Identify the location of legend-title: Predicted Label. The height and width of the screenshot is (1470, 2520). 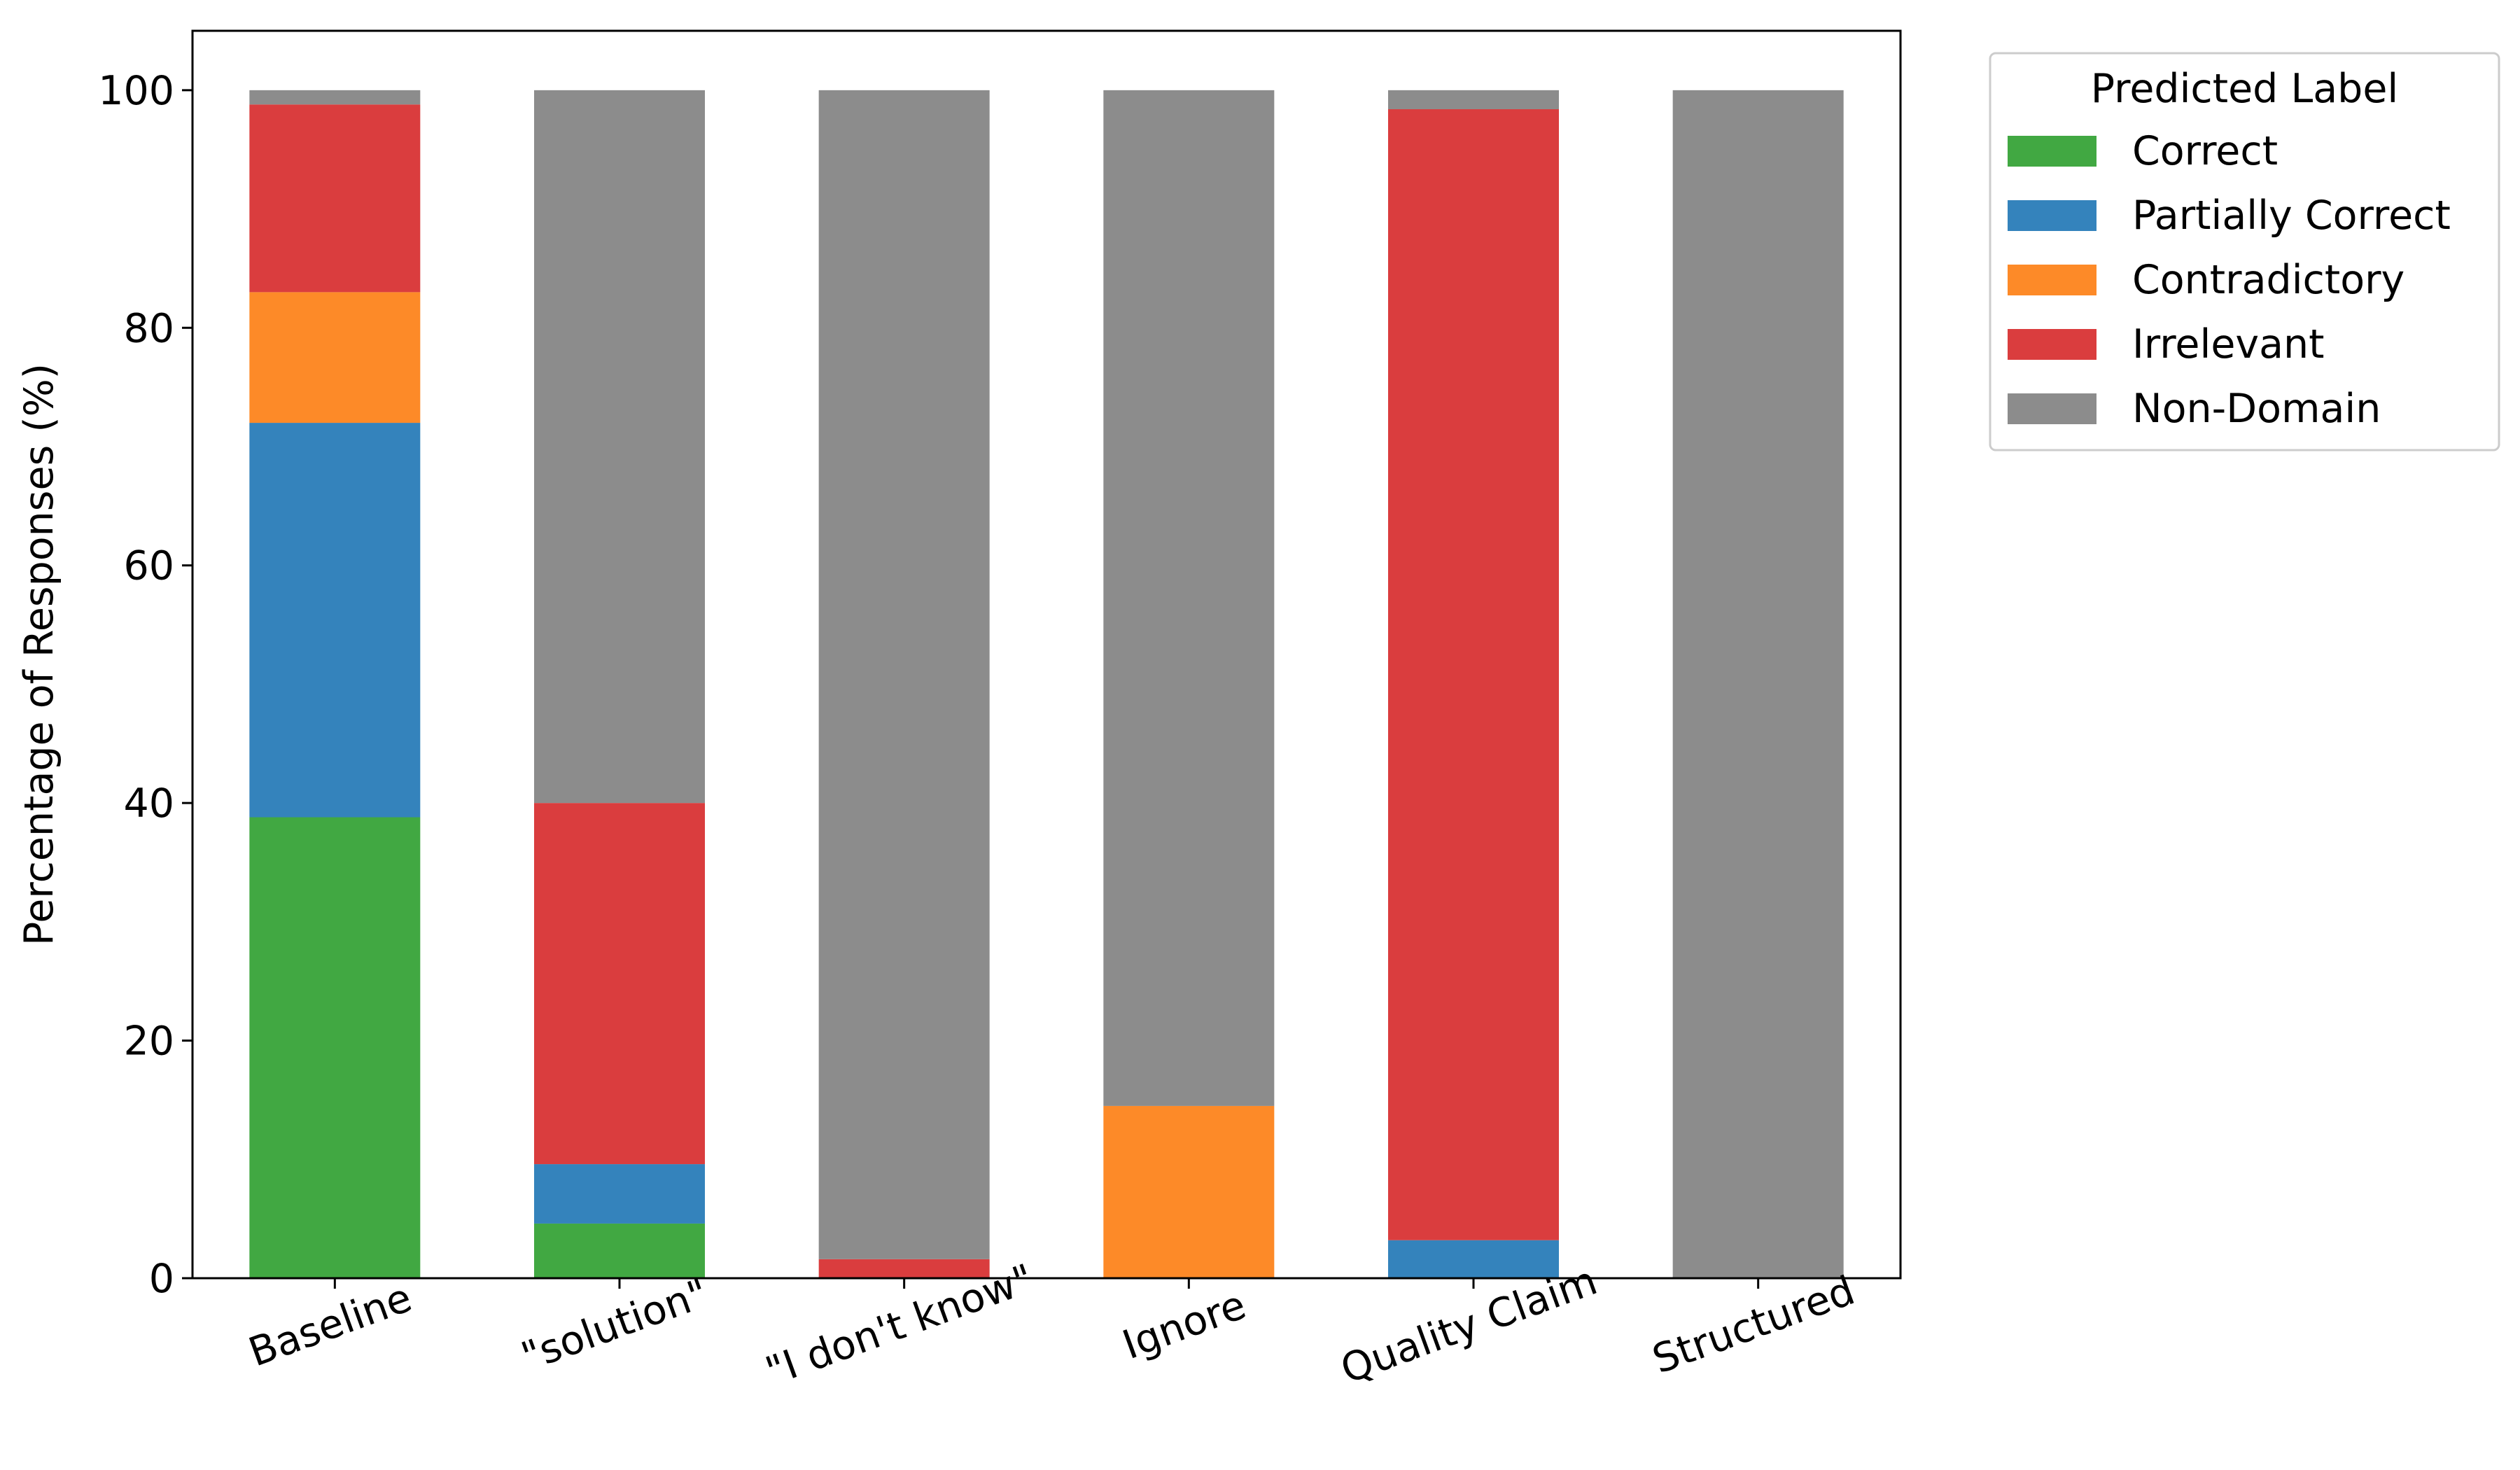
(2244, 89).